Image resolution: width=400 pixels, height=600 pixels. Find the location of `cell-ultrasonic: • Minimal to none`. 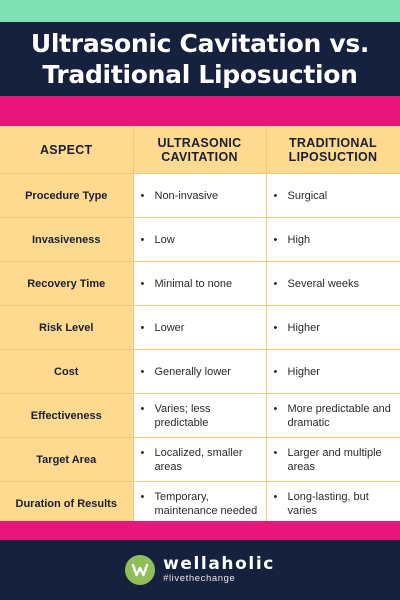

cell-ultrasonic: • Minimal to none is located at coordinates (200, 283).